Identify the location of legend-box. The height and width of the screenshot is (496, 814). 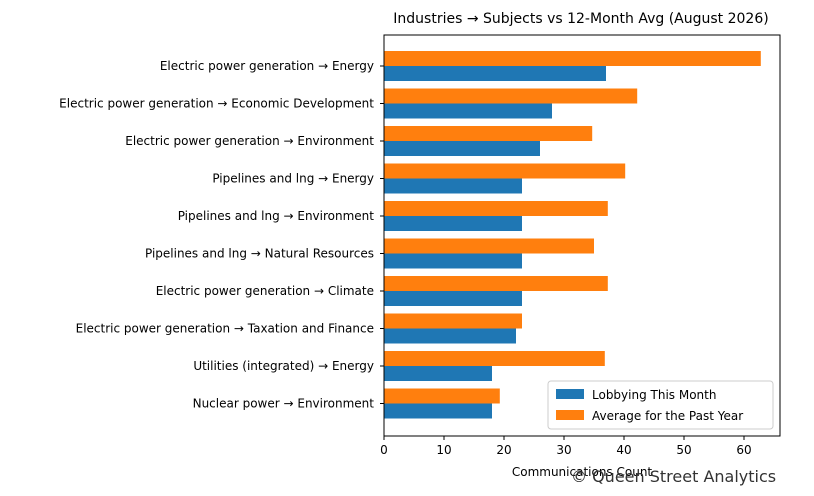
(660, 405).